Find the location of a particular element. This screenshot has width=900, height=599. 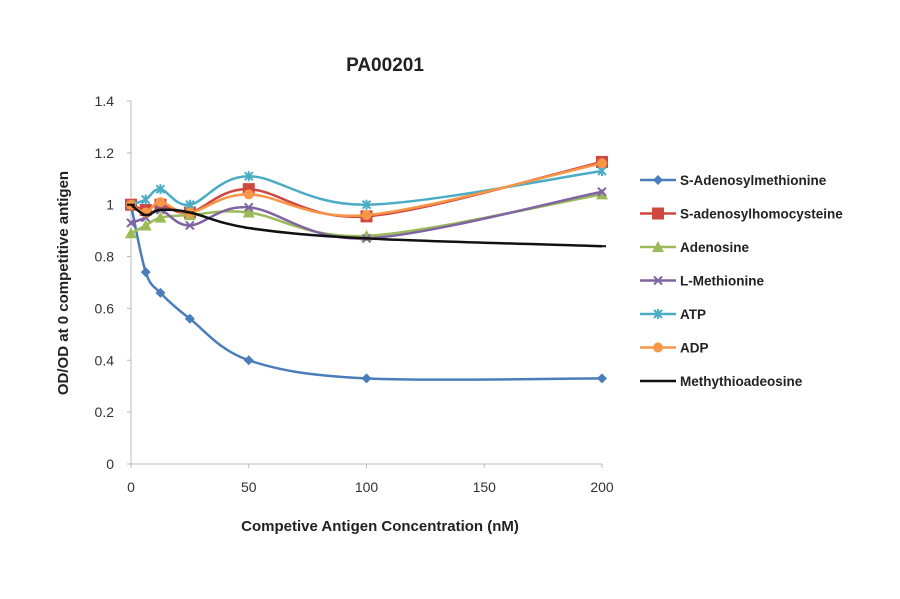

legend-item: L-Methionine is located at coordinates (702, 281).